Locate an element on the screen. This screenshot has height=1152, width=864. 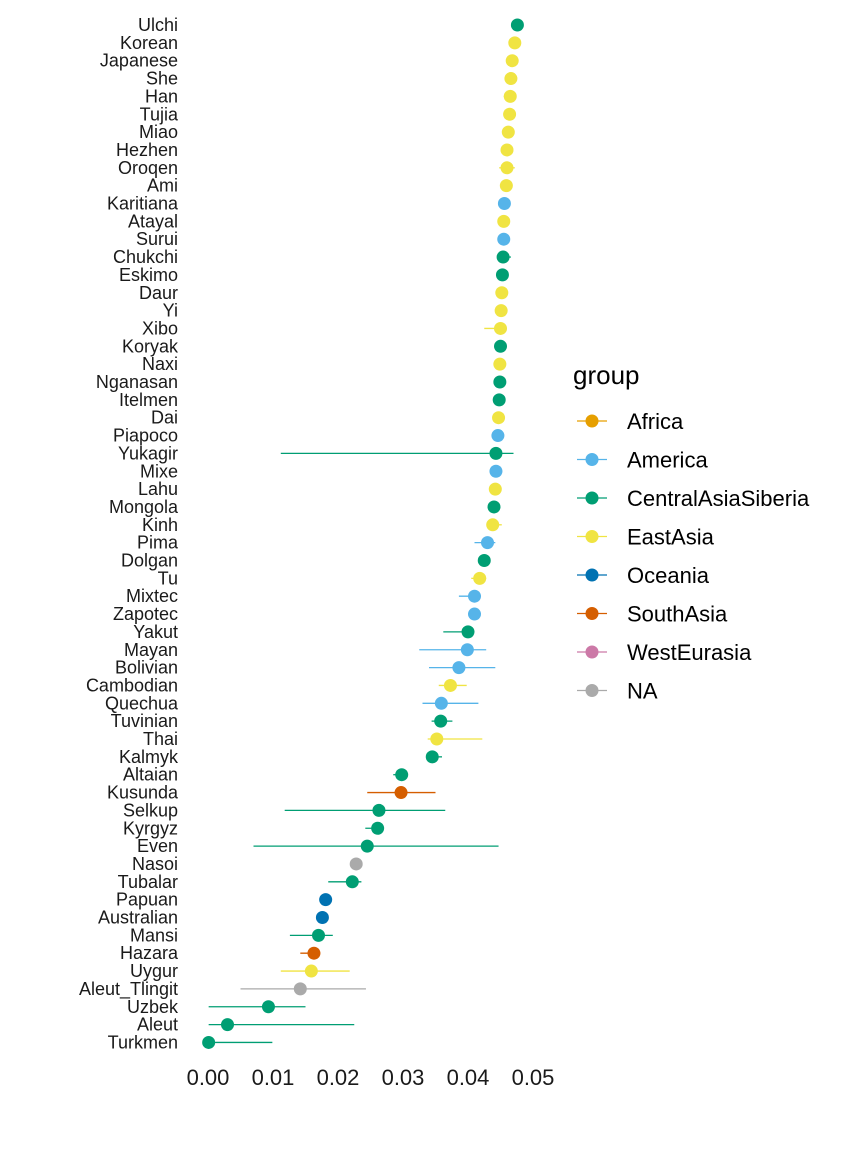
y-tick-label: Tuvinian is located at coordinates (144, 721).